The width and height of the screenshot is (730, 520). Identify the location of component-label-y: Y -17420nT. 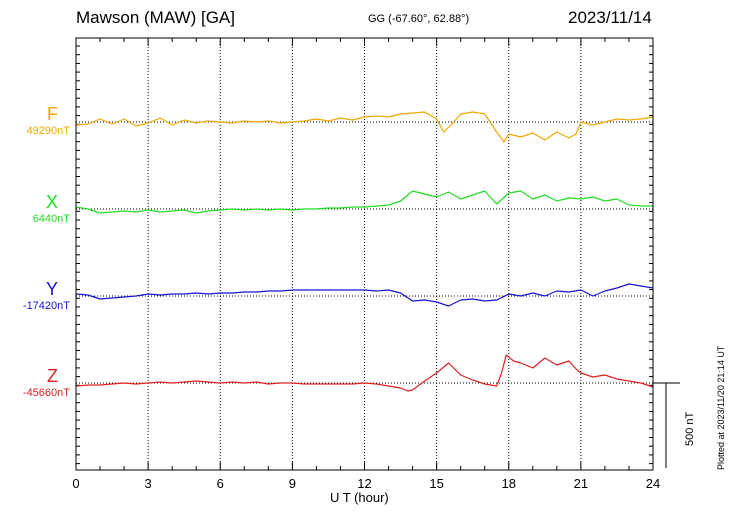
(35, 295).